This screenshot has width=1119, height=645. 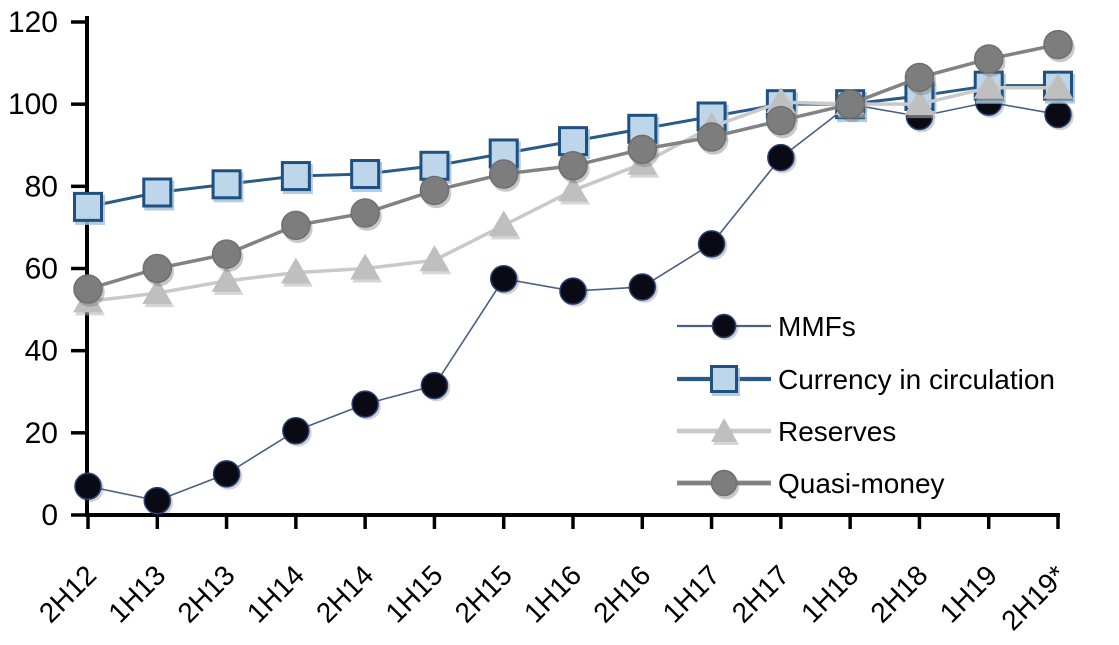 I want to click on x-tick-label-1h18: 1H18, so click(x=829, y=593).